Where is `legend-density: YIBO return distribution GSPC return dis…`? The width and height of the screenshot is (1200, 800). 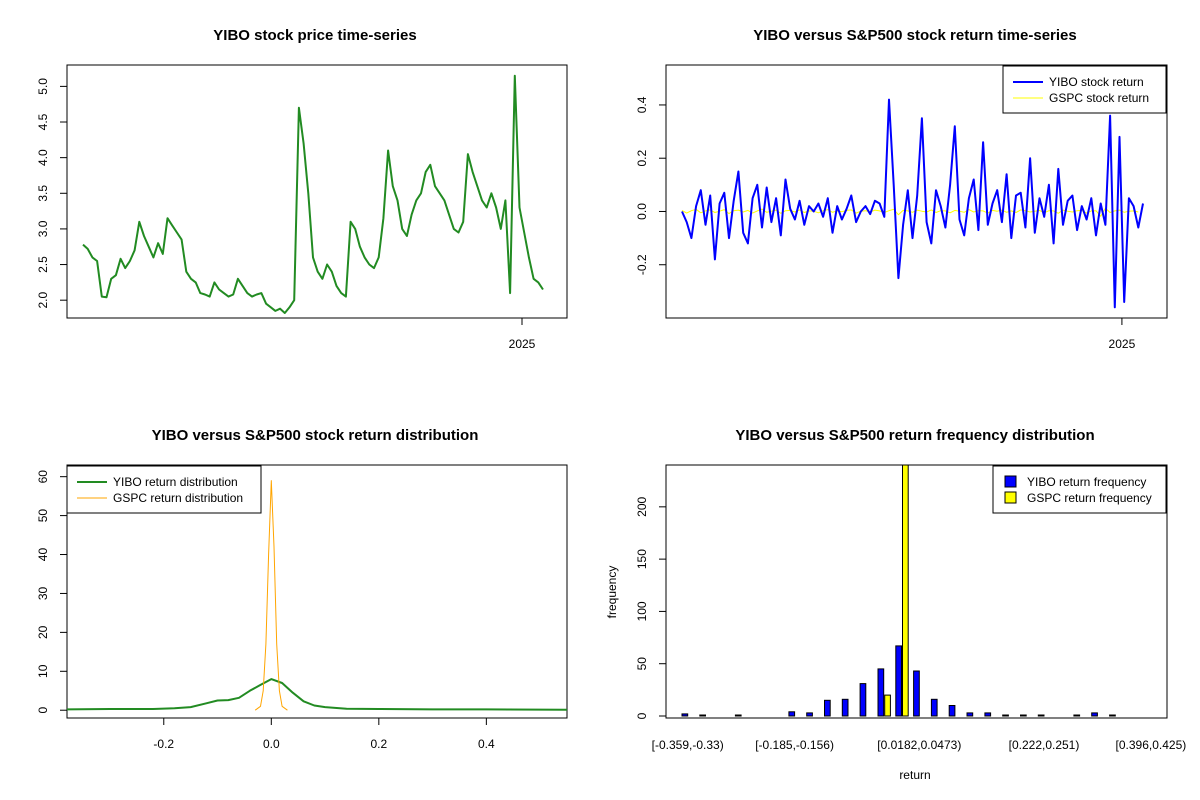 legend-density: YIBO return distribution GSPC return dis… is located at coordinates (164, 489).